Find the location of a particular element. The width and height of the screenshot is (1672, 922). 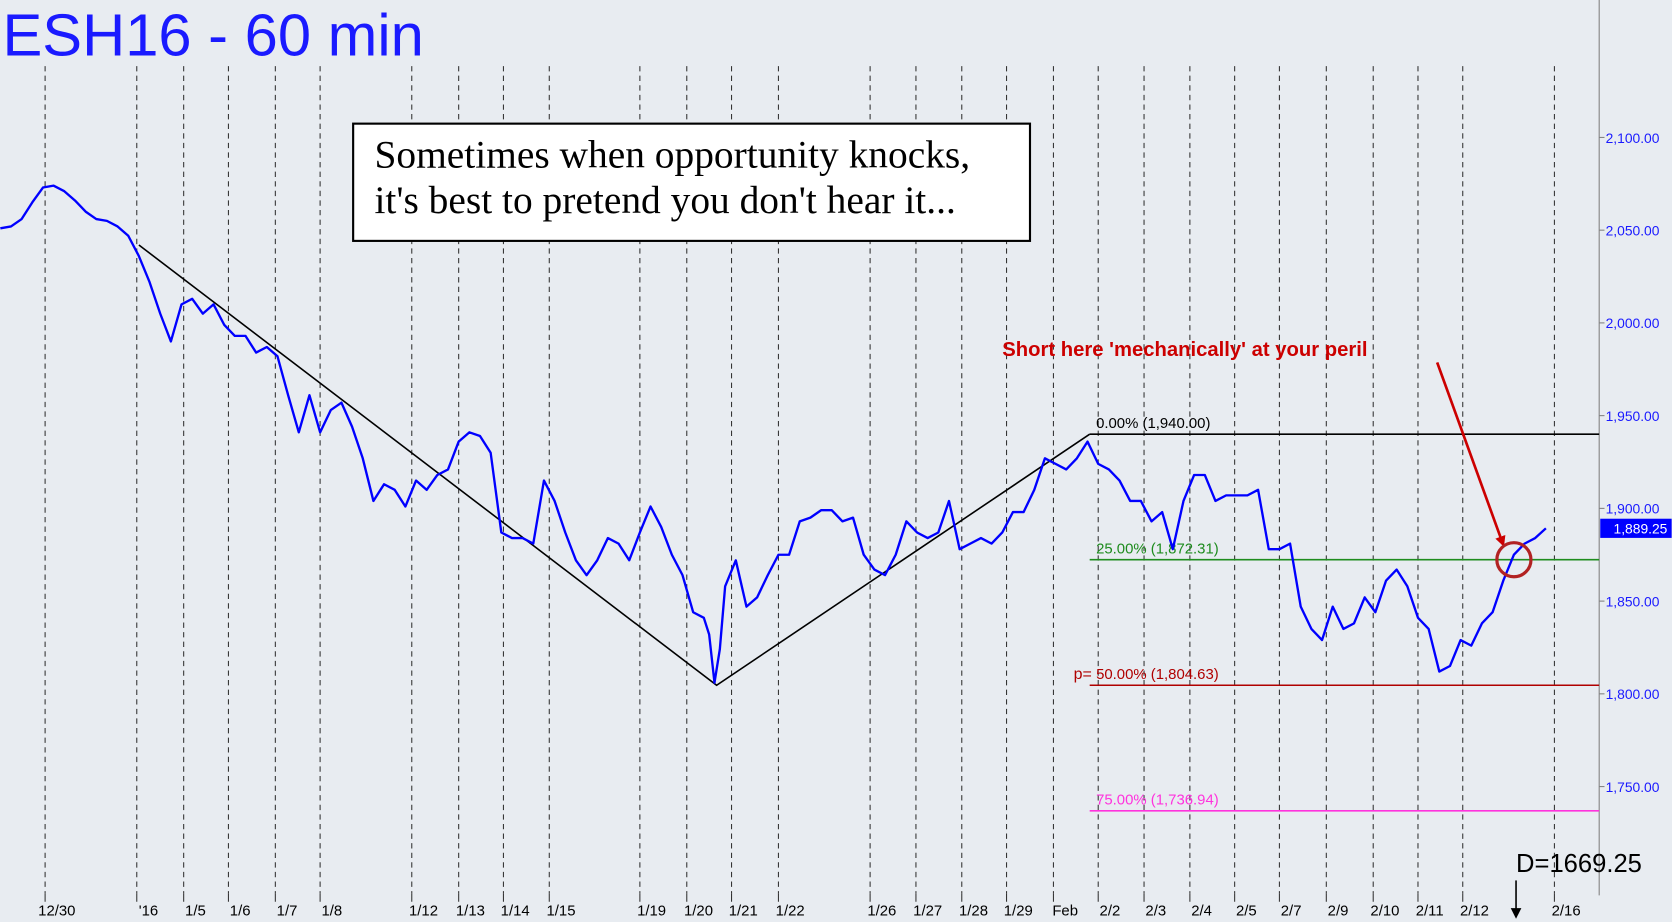

x-tick-label: 1/26 is located at coordinates (881, 911).